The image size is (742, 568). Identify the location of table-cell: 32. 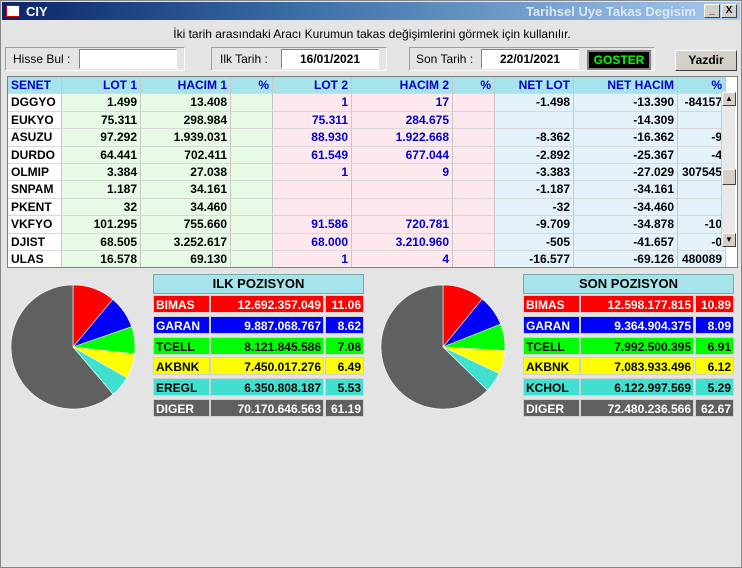
(101, 207).